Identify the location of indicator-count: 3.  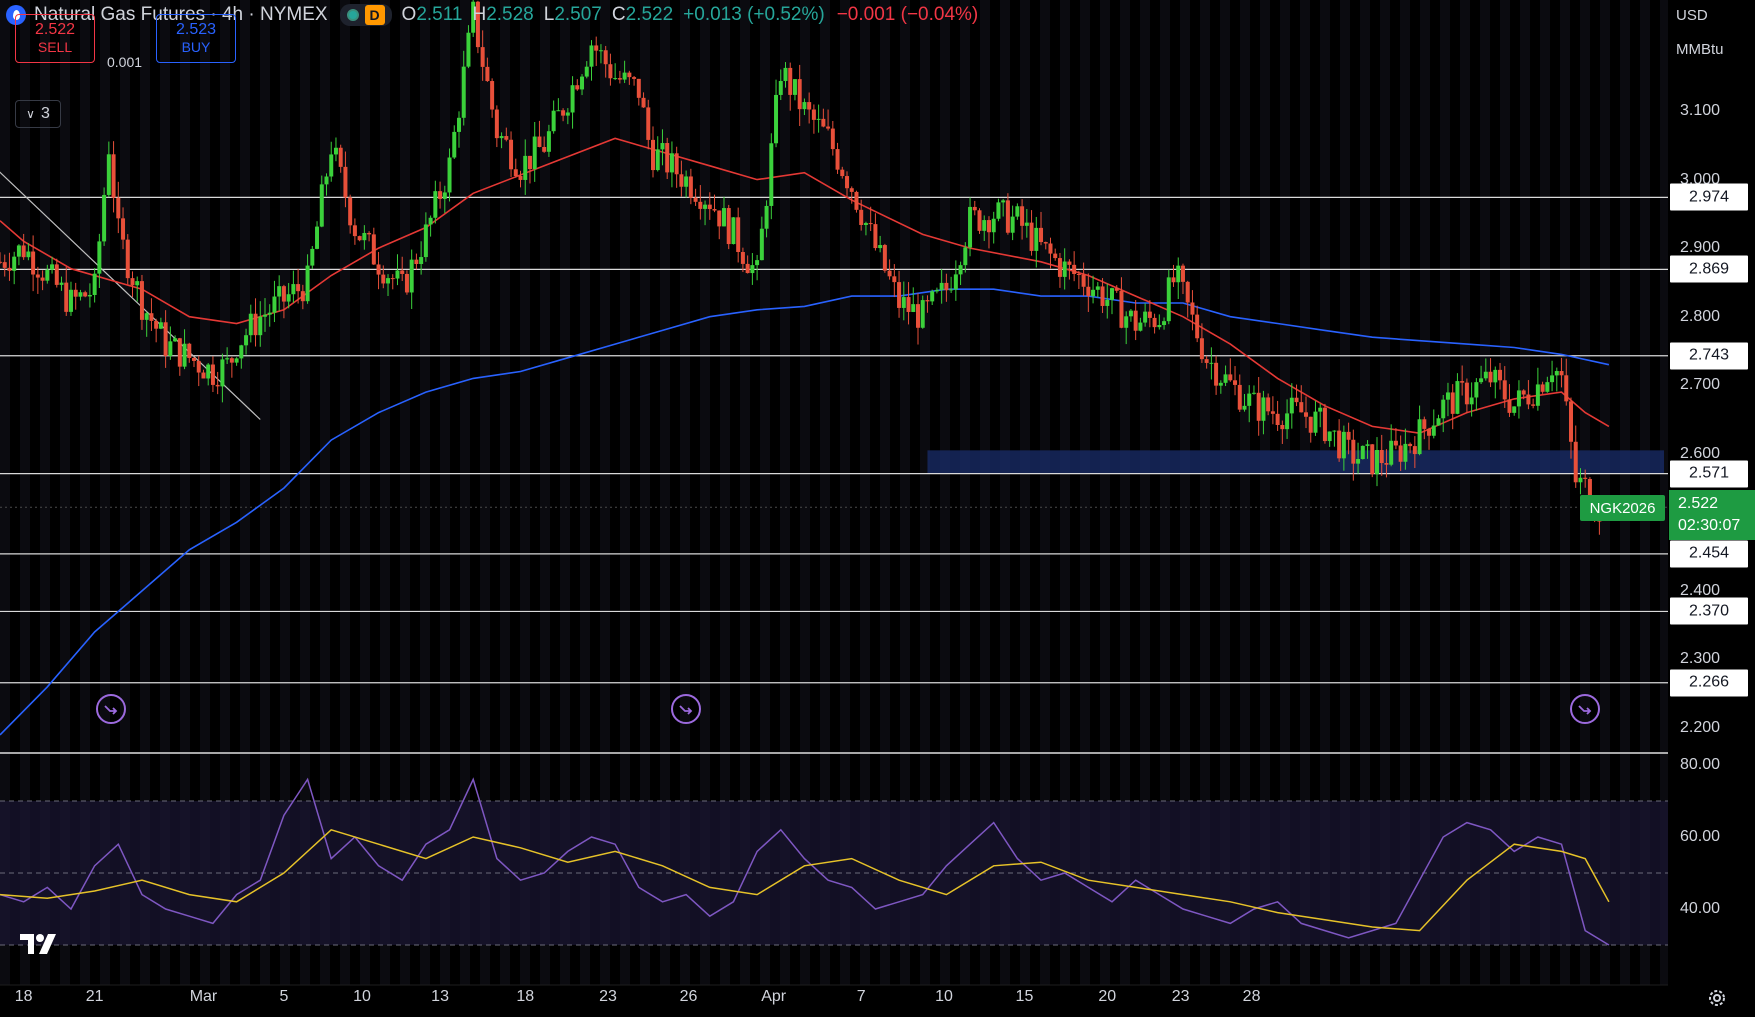
(45, 113).